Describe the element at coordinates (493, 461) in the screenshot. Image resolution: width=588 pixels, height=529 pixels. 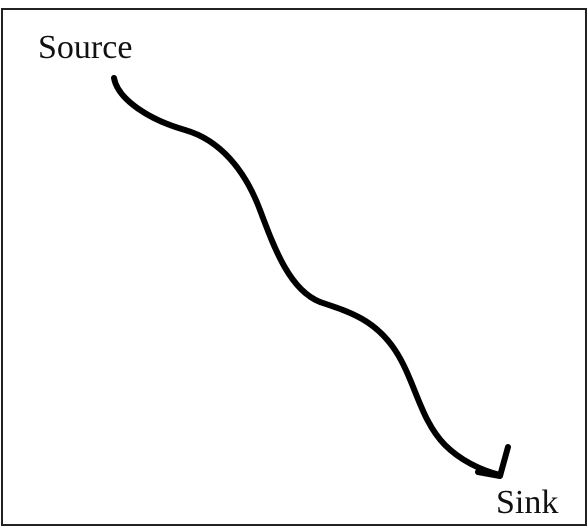
I see `arrow-head` at that location.